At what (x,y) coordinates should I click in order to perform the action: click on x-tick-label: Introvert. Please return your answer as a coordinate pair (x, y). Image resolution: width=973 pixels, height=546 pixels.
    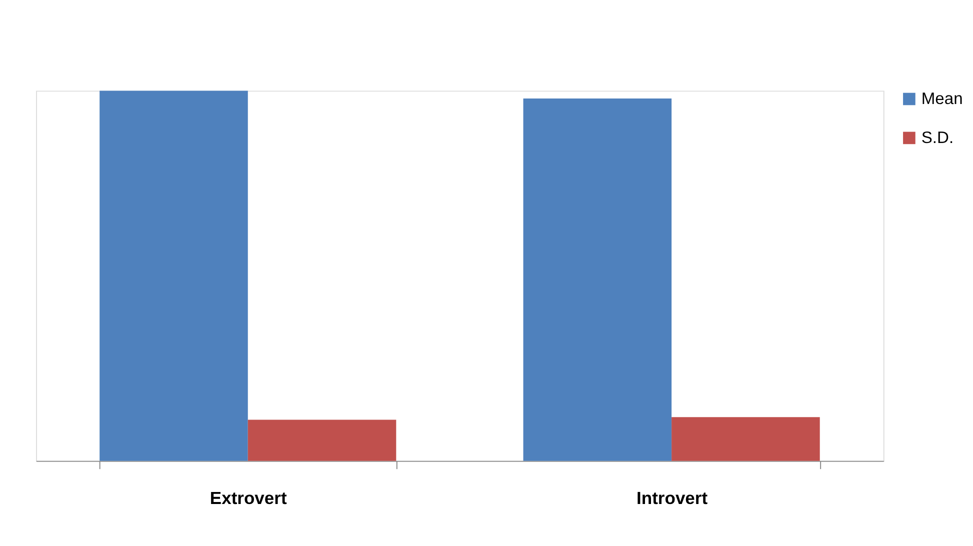
    Looking at the image, I should click on (672, 498).